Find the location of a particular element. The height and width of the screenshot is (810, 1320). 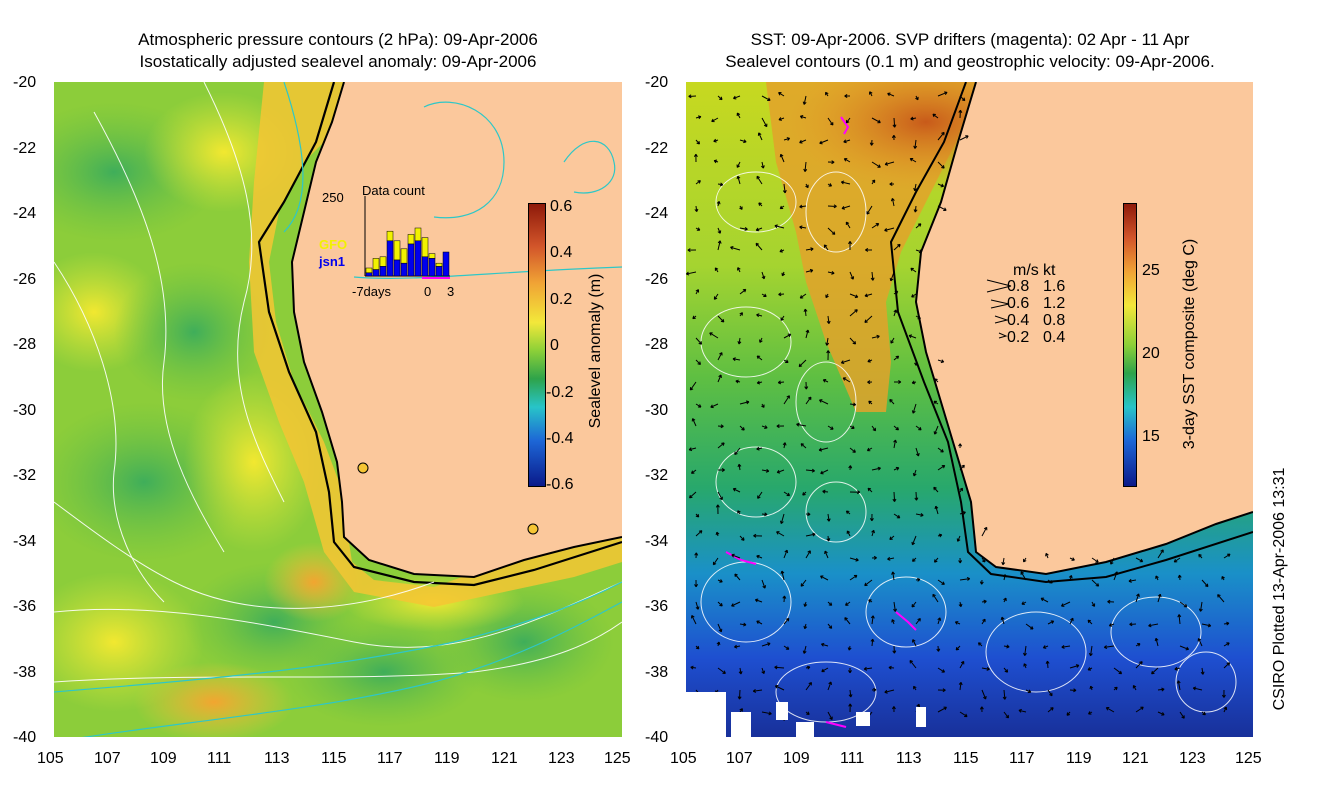

right-x-tick: 105 is located at coordinates (683, 758).